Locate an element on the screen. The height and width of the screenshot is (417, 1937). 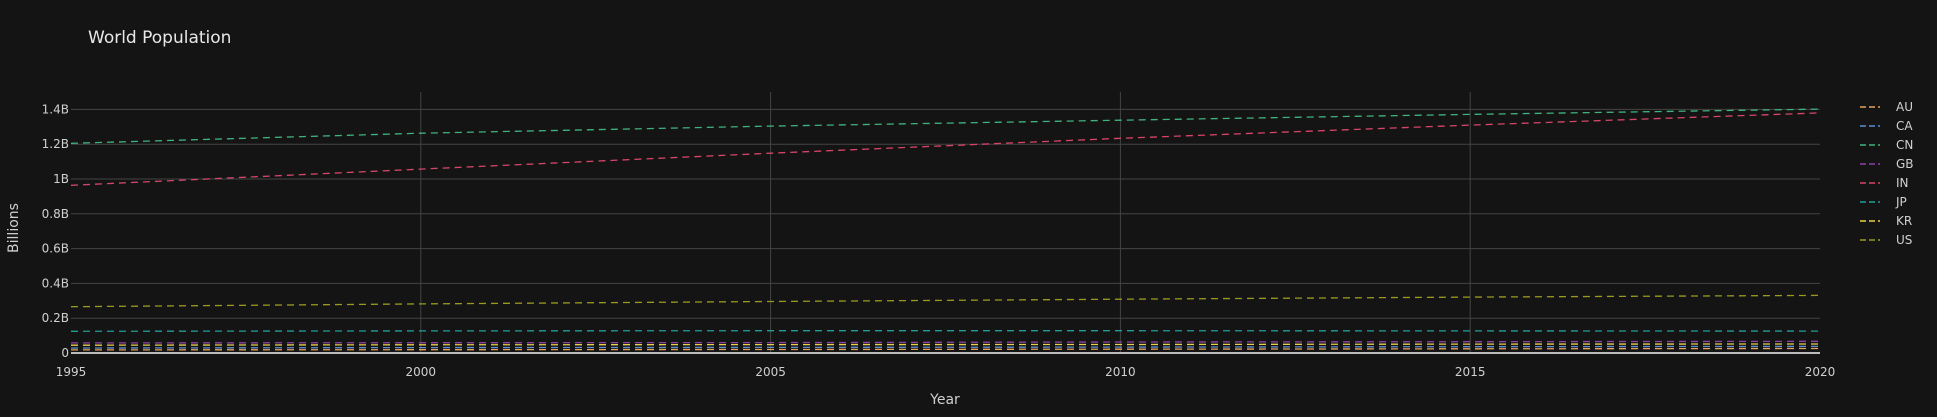
legend-label: US is located at coordinates (1904, 240).